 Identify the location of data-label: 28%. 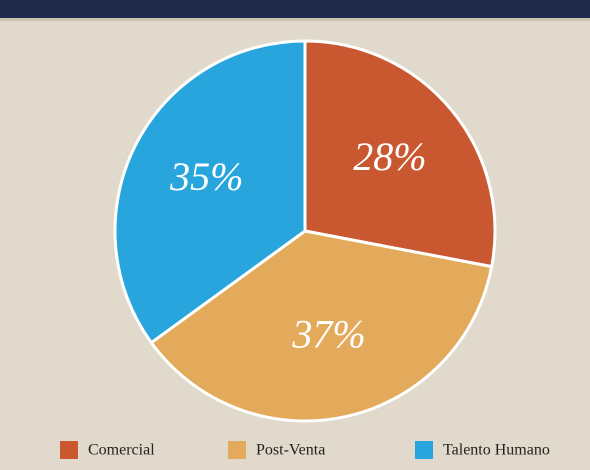
(389, 156).